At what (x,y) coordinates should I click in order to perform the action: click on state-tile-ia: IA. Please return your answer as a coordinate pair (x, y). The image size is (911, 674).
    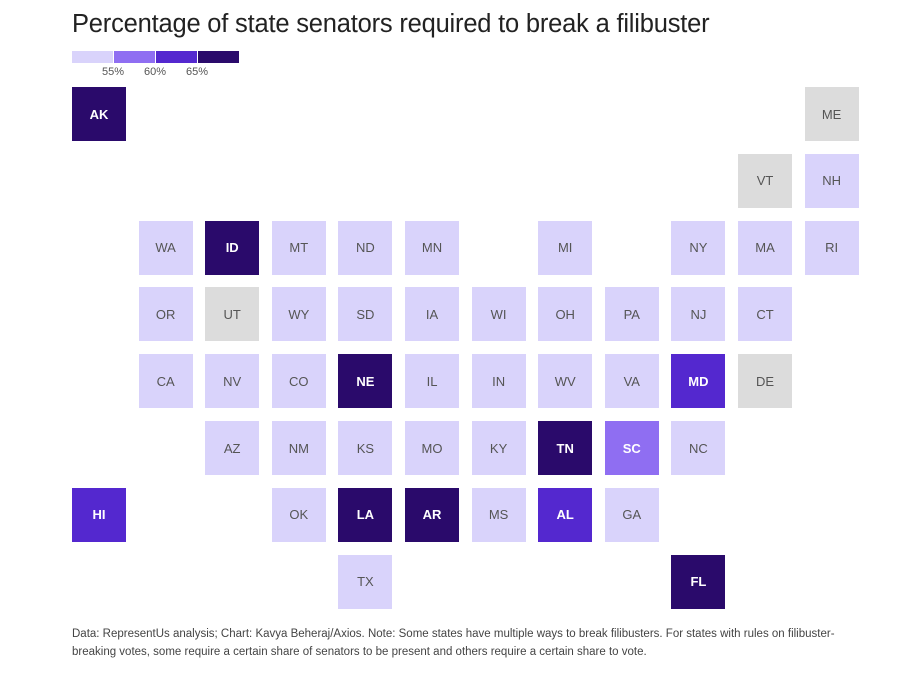
    Looking at the image, I should click on (432, 314).